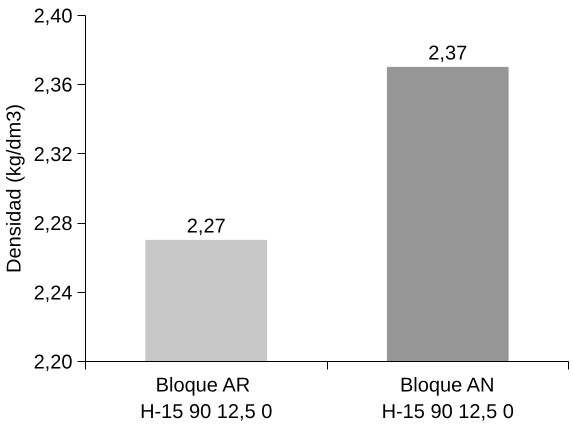 This screenshot has height=425, width=573. Describe the element at coordinates (206, 226) in the screenshot. I see `data-label: 2,27` at that location.